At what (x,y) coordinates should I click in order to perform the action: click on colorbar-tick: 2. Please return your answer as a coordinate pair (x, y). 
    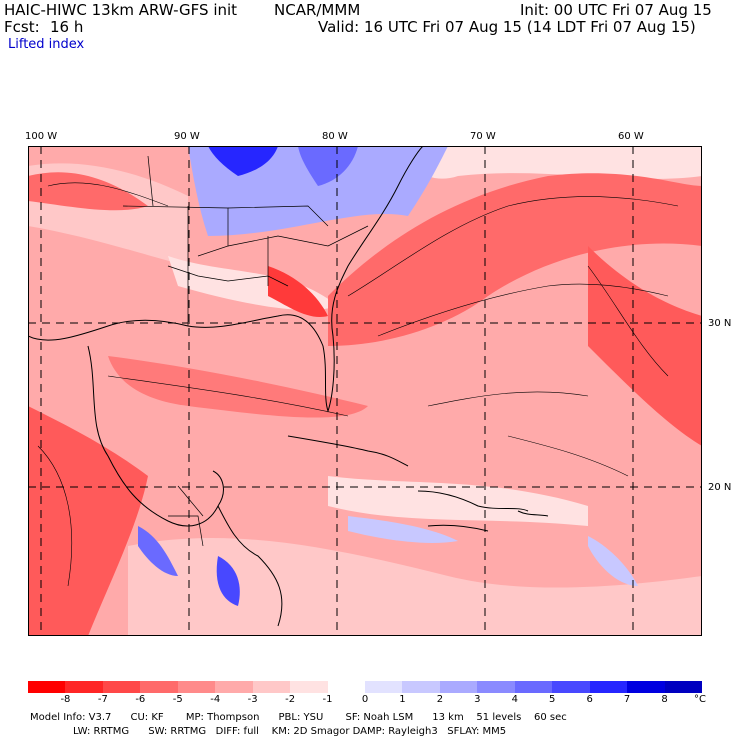
    Looking at the image, I should click on (440, 699).